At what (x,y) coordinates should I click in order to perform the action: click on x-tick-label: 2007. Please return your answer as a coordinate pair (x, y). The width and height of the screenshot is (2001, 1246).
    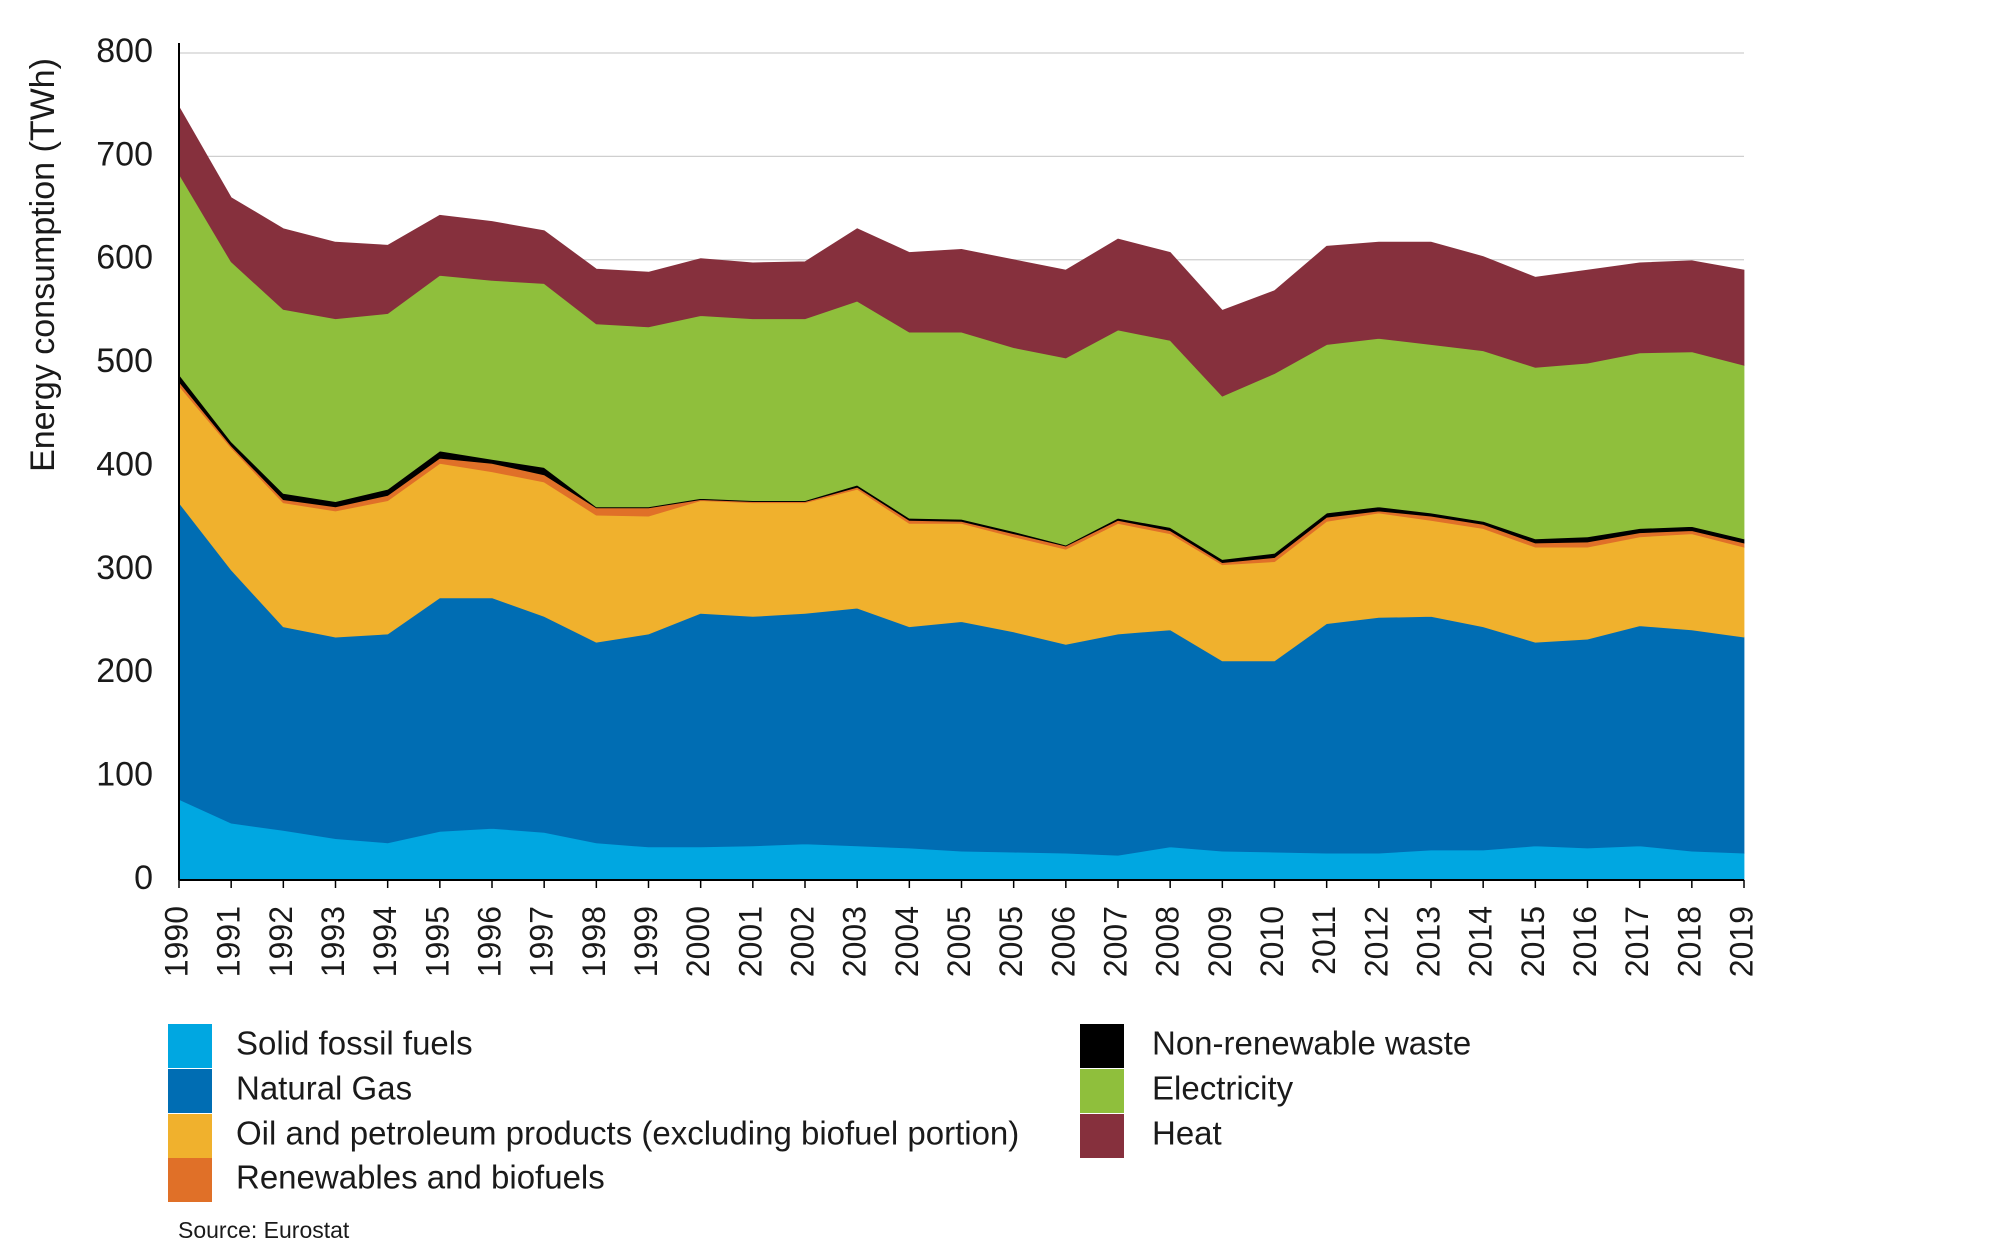
    Looking at the image, I should click on (1115, 941).